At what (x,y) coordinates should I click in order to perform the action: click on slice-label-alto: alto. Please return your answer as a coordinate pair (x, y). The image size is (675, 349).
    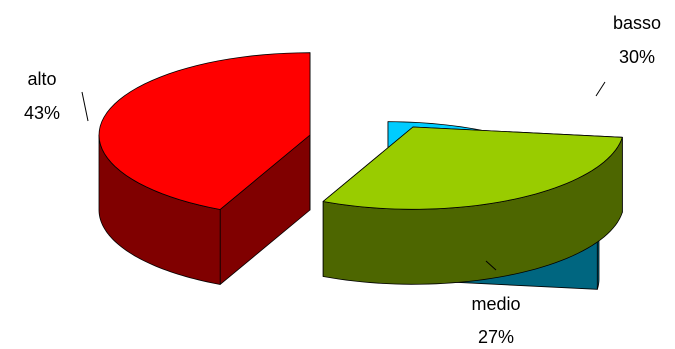
    Looking at the image, I should click on (41, 79).